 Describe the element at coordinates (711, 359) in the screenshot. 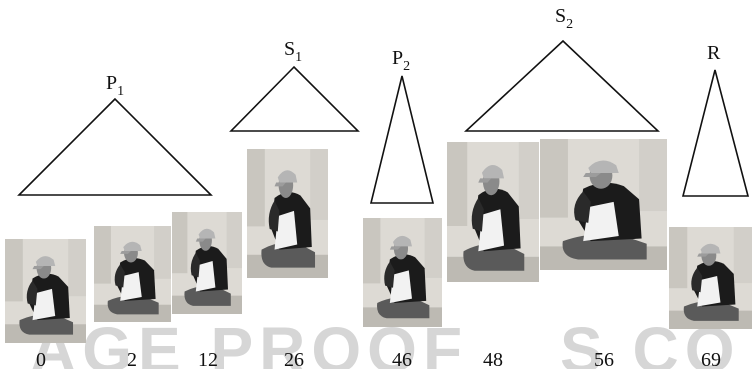

I see `frame-number: 69` at that location.